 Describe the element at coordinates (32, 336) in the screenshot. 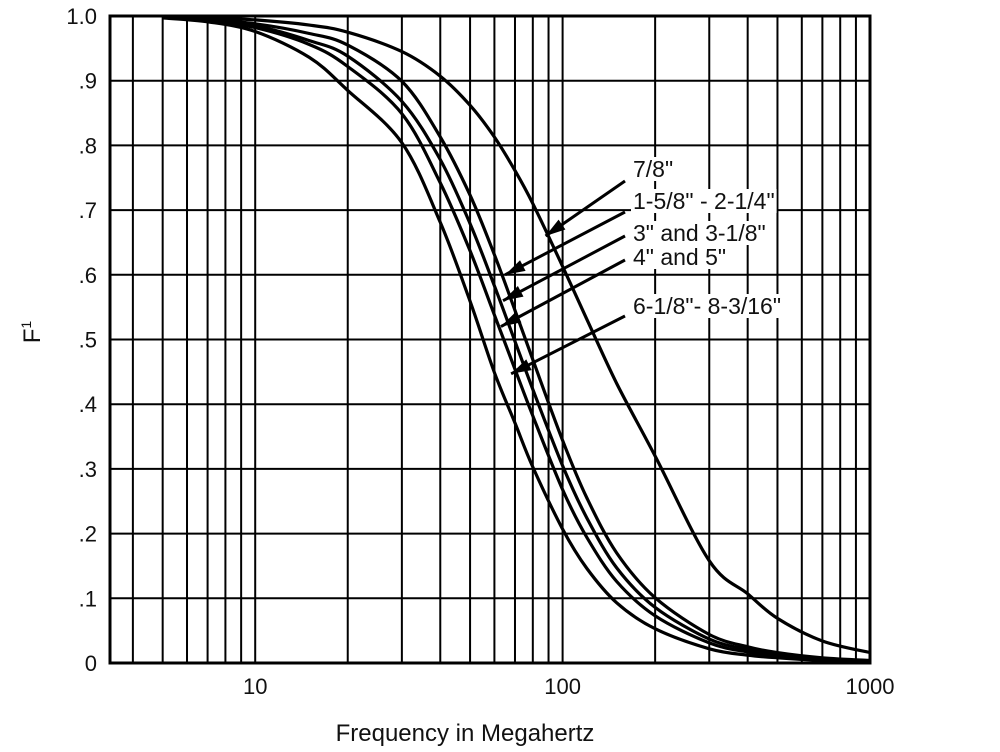

I see `y-axis-label-main: F` at that location.